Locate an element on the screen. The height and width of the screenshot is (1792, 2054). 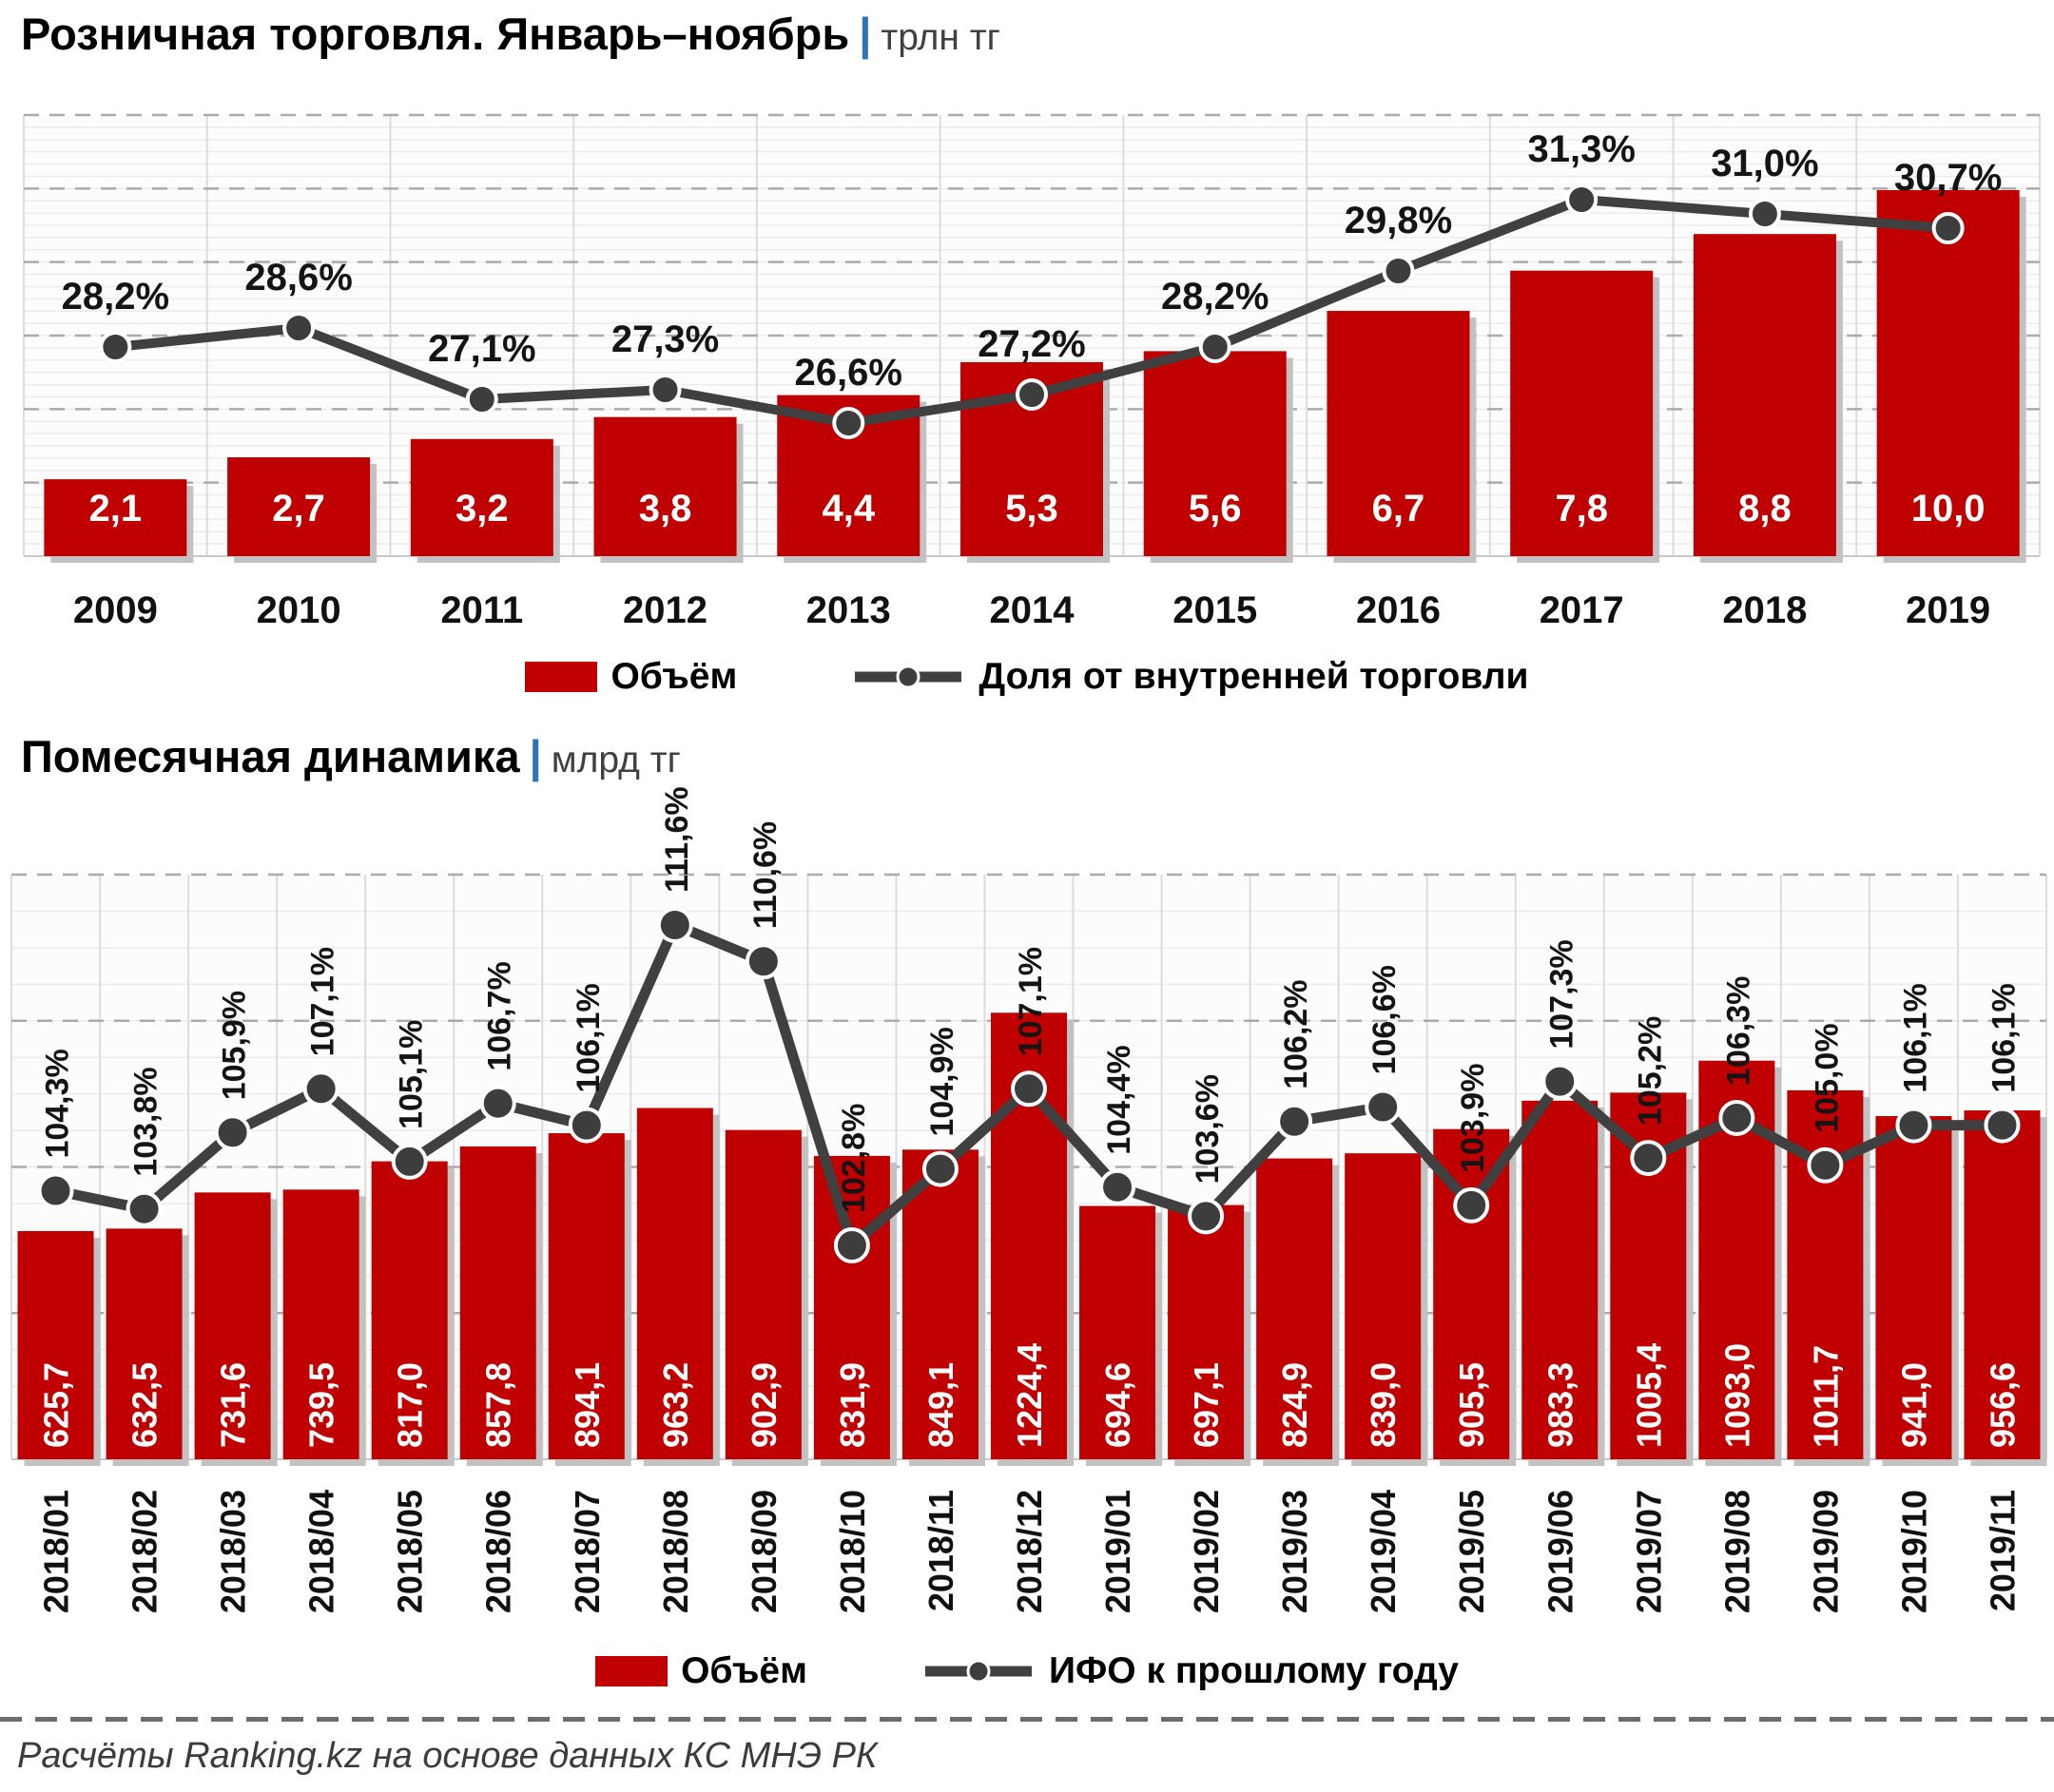
pct-label: 103,9% is located at coordinates (1473, 1118).